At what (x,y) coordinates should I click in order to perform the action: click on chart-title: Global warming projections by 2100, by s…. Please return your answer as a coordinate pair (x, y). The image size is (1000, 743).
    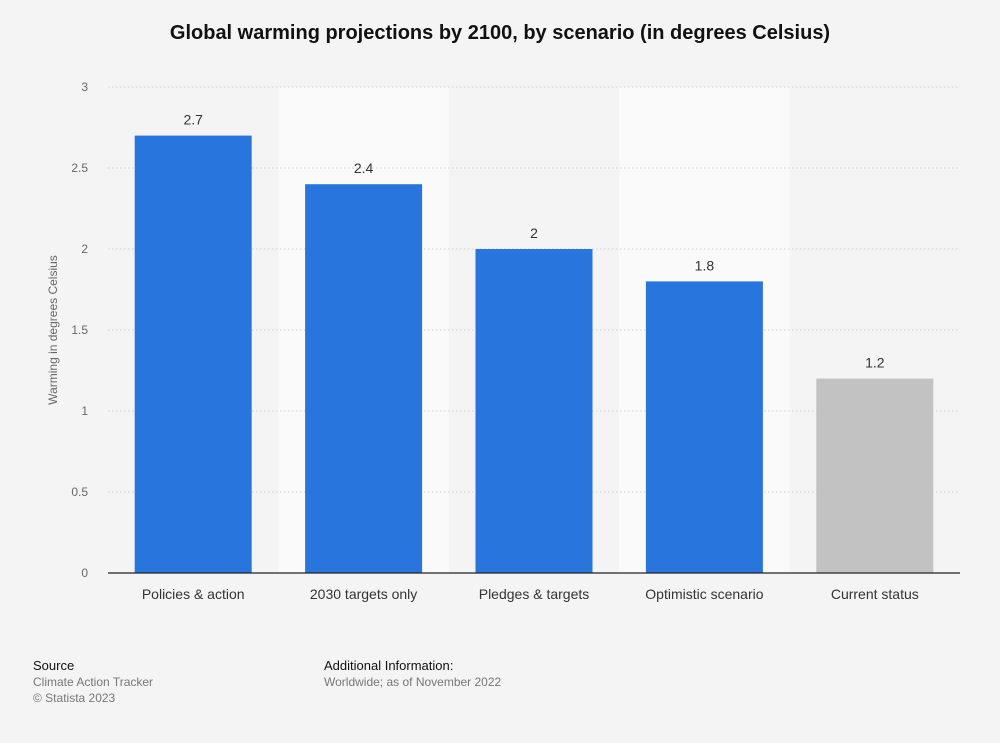
    Looking at the image, I should click on (500, 33).